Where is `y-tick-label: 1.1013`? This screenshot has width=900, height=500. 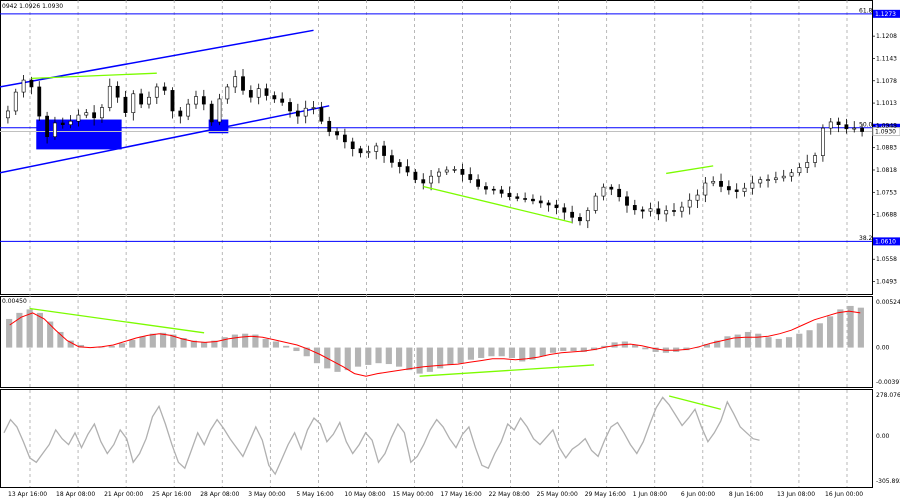 y-tick-label: 1.1013 is located at coordinates (886, 103).